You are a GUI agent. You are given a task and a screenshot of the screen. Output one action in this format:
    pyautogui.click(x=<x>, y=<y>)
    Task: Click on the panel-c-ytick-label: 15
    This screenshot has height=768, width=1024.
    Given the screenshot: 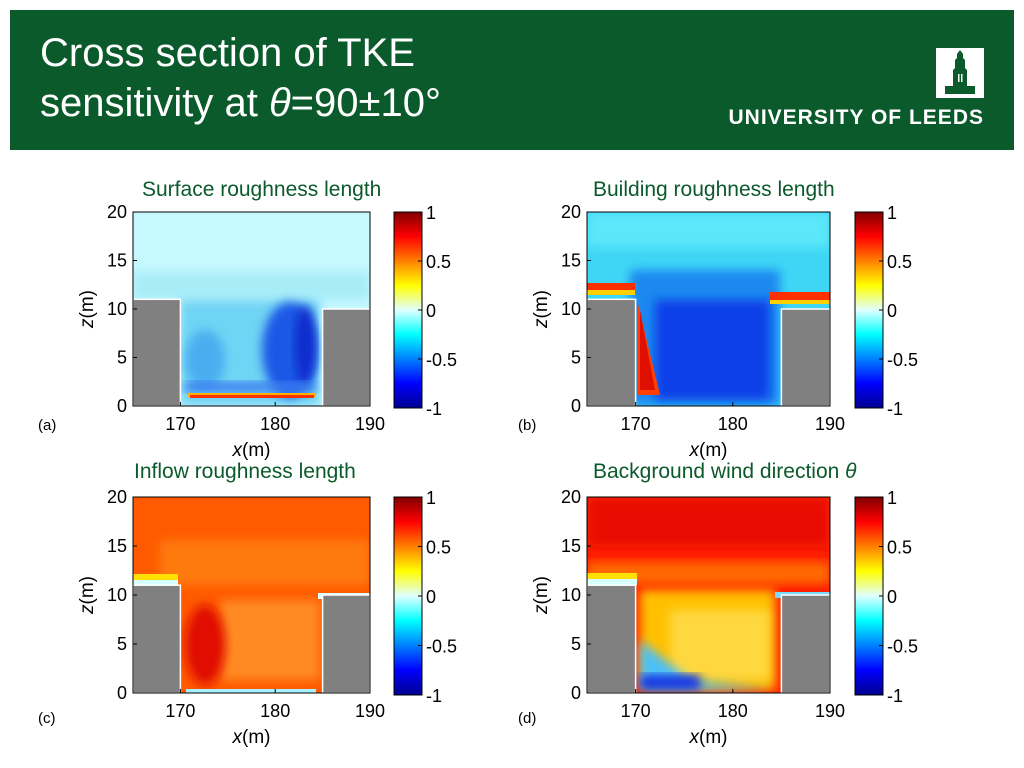 What is the action you would take?
    pyautogui.click(x=117, y=546)
    